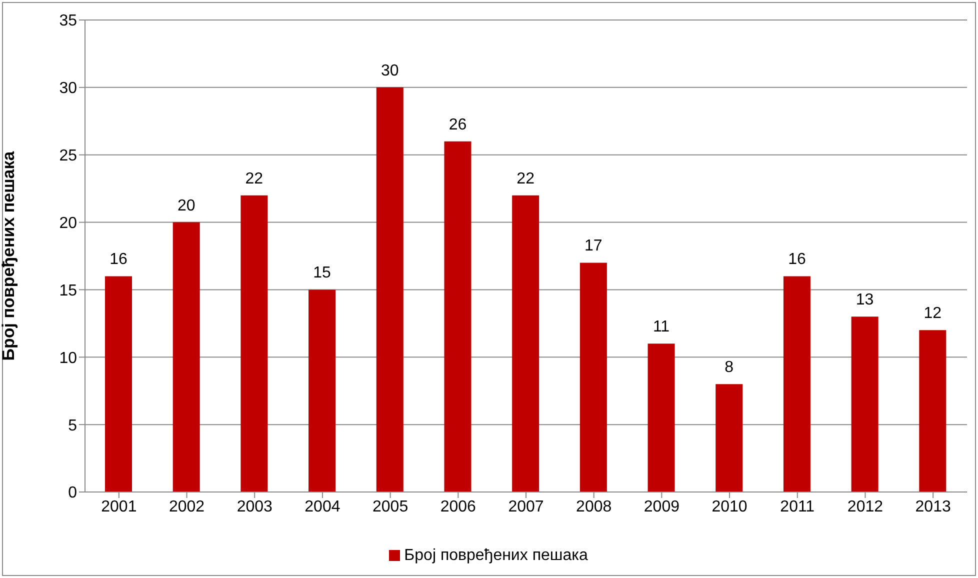 The image size is (978, 578). I want to click on y-tick-label: 35, so click(68, 21).